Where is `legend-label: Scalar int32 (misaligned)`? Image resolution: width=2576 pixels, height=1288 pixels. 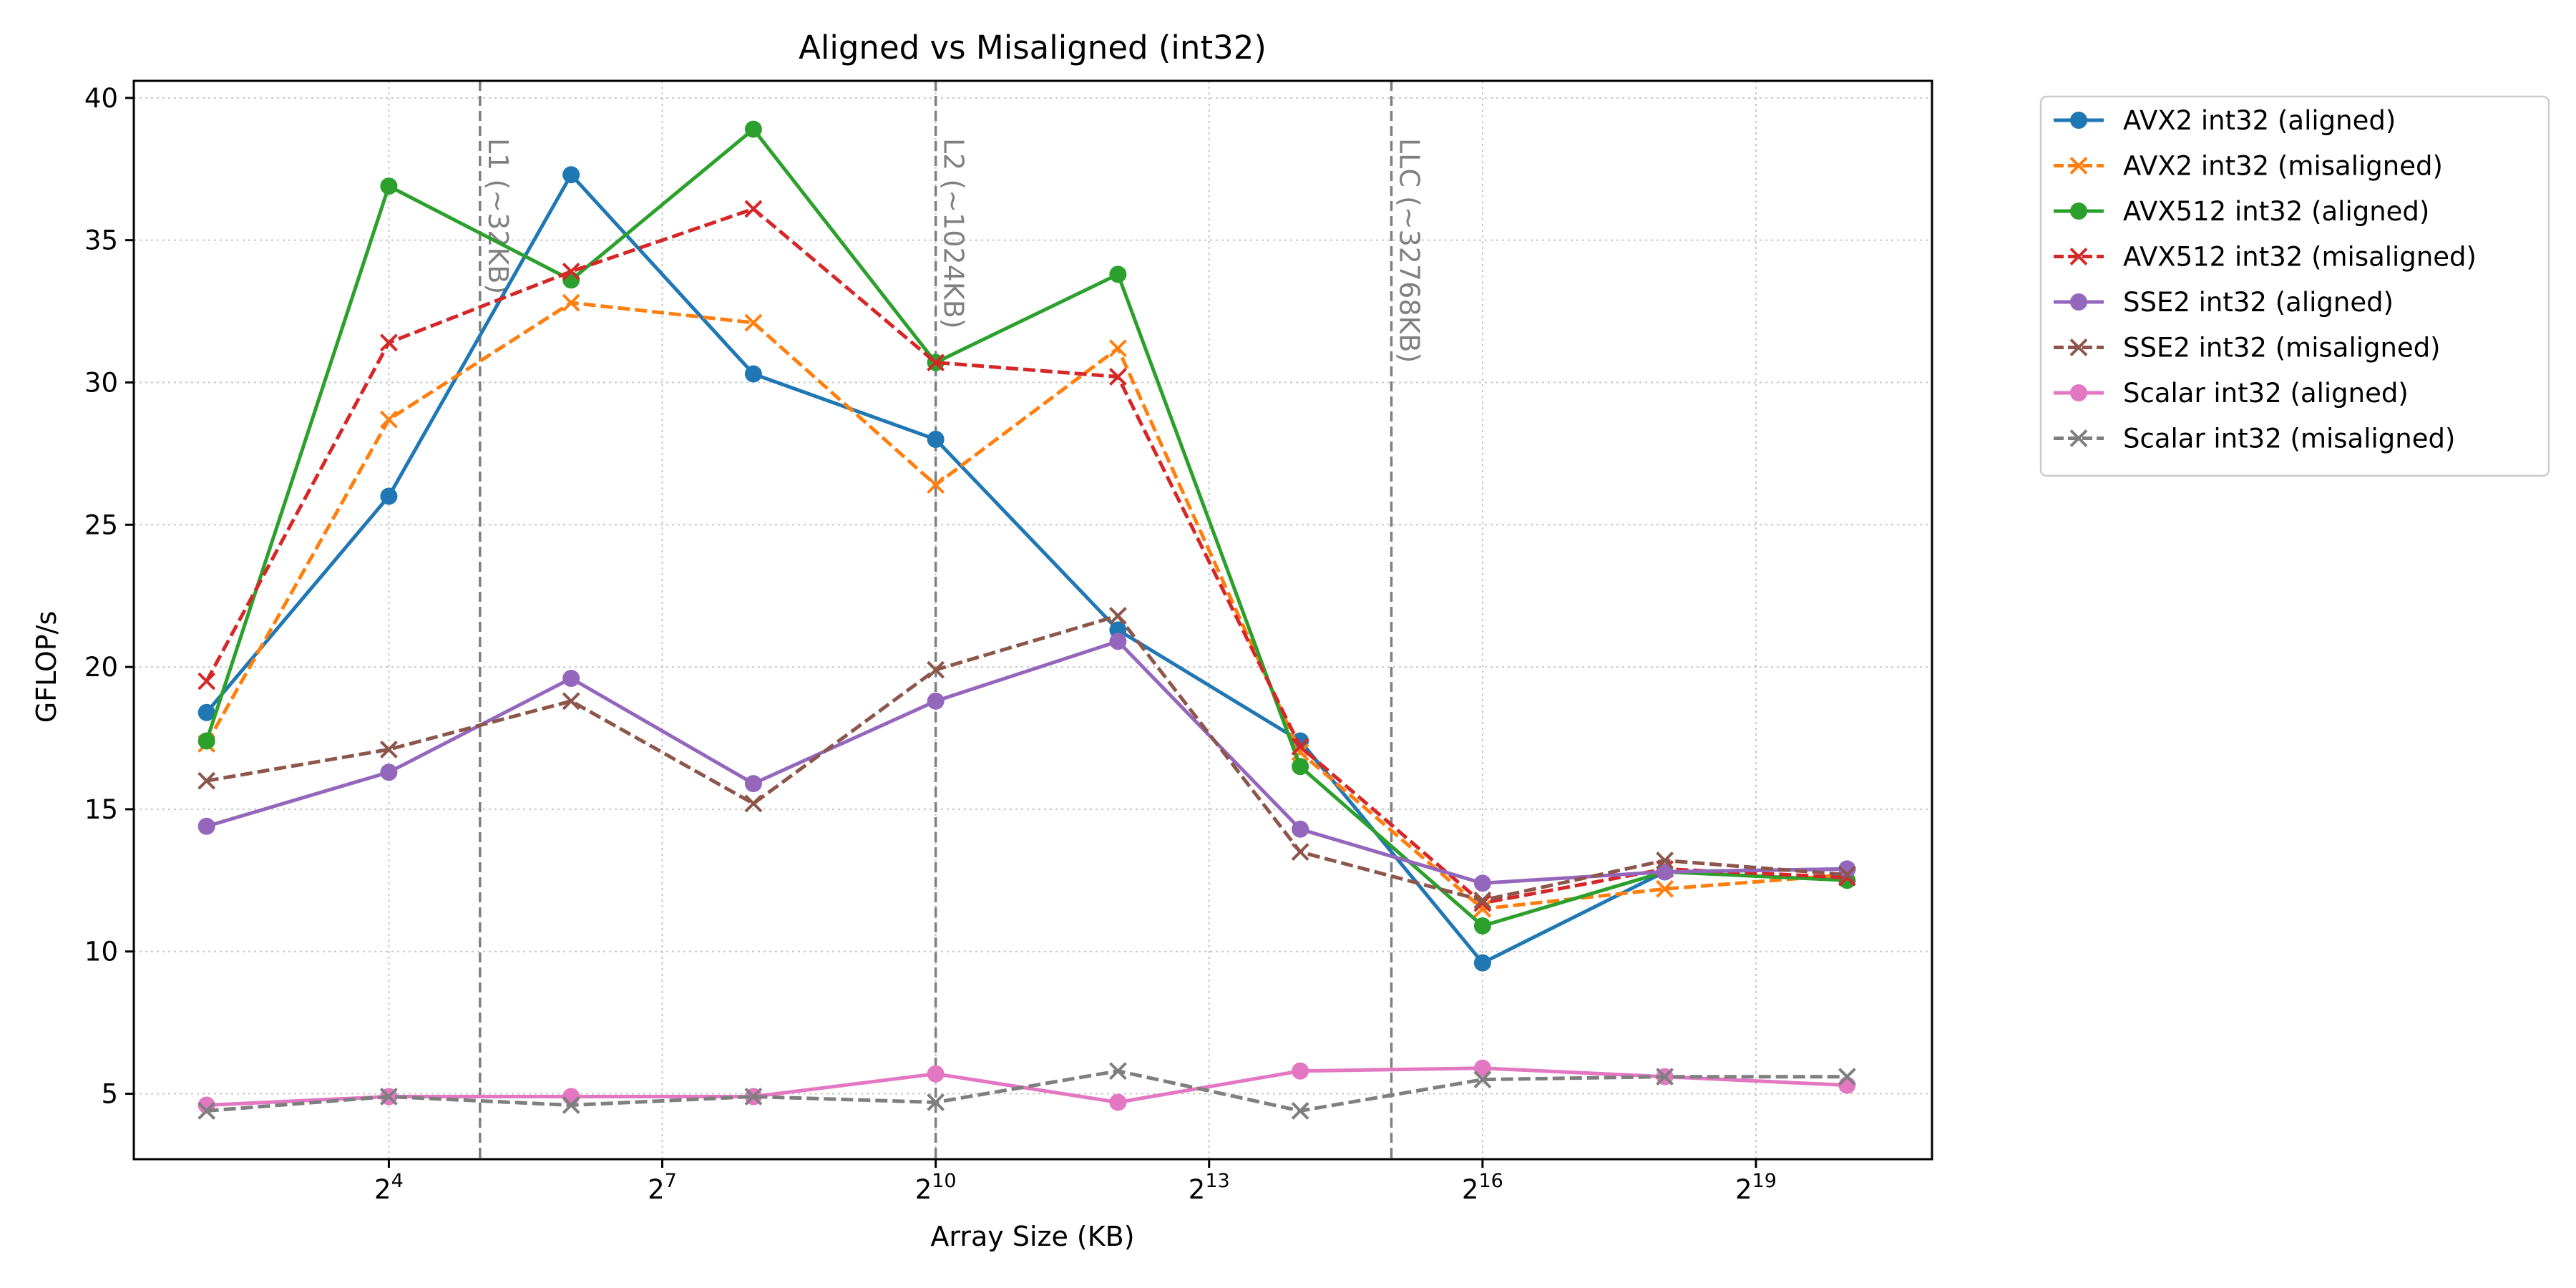
legend-label: Scalar int32 (misaligned) is located at coordinates (2289, 439).